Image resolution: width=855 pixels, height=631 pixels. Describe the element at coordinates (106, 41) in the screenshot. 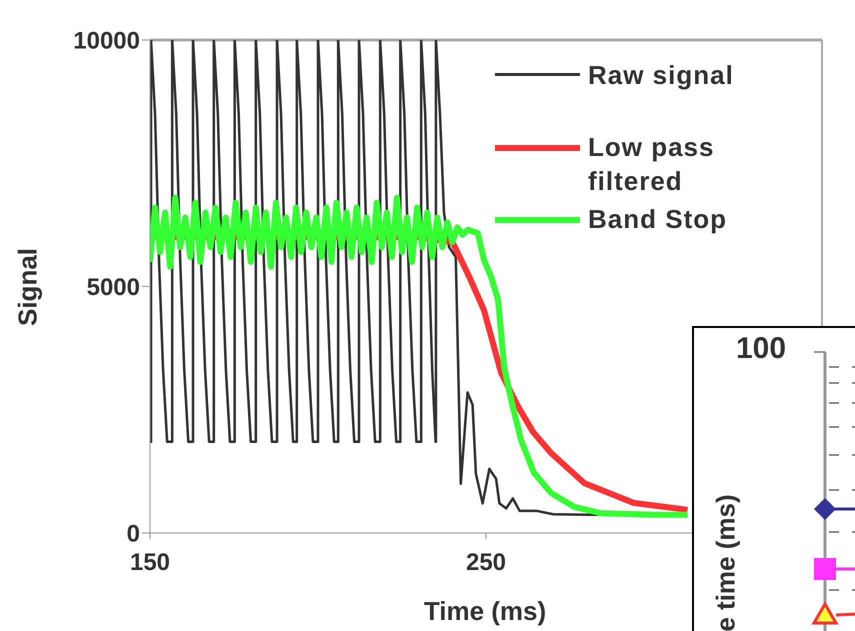

I see `y-tick-label: 10000` at that location.